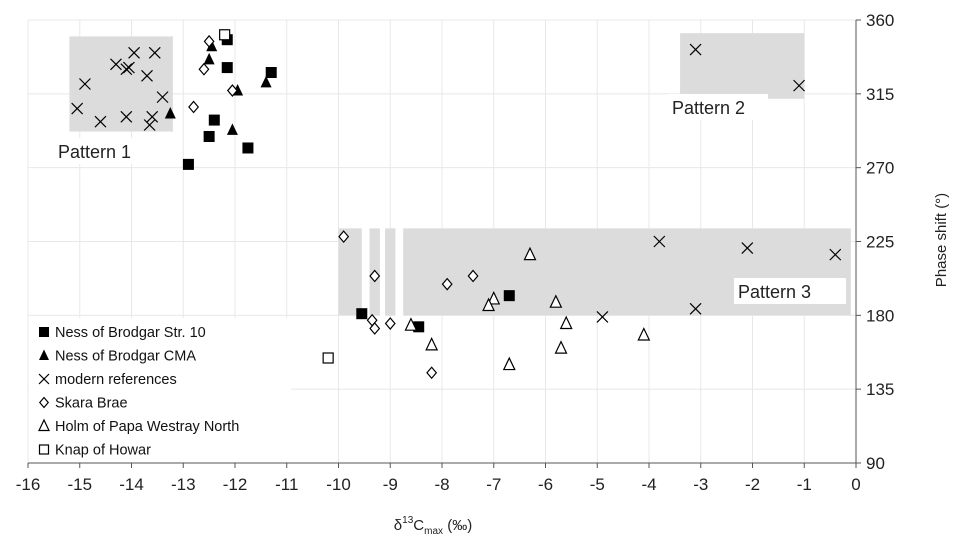  Describe the element at coordinates (493, 484) in the screenshot. I see `x-tick-label: -7` at that location.